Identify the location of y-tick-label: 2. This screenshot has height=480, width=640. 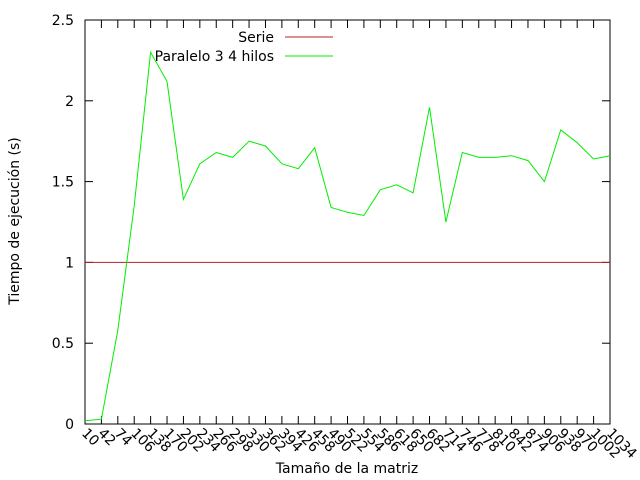
(69, 102).